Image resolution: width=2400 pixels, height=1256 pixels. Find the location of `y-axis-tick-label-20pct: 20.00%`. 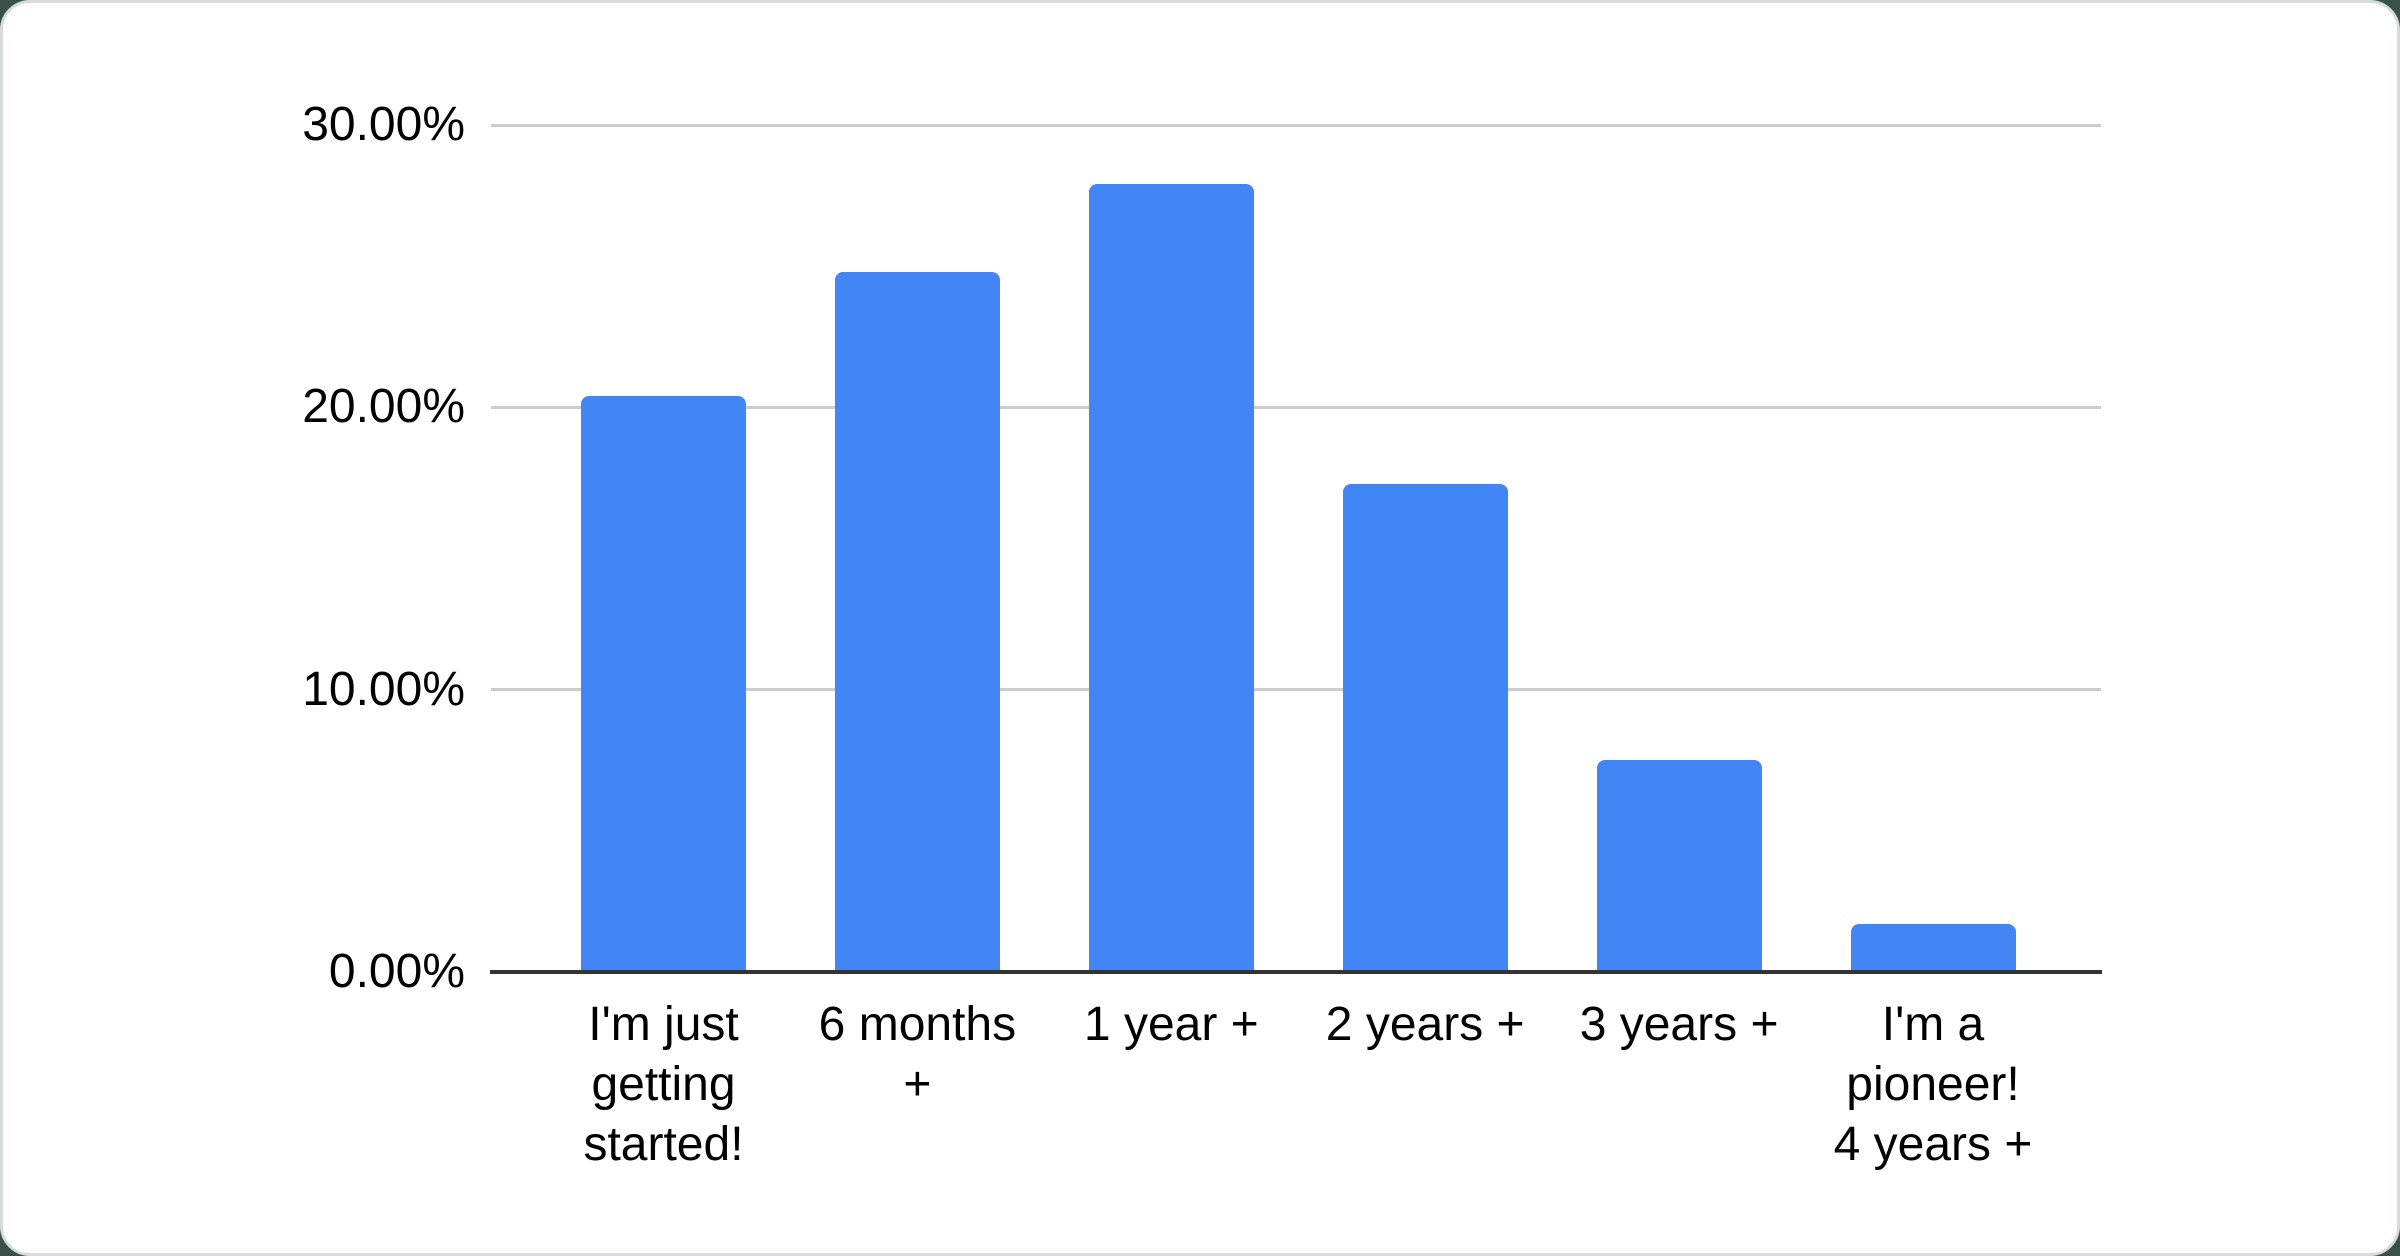

y-axis-tick-label-20pct: 20.00% is located at coordinates (383, 407).